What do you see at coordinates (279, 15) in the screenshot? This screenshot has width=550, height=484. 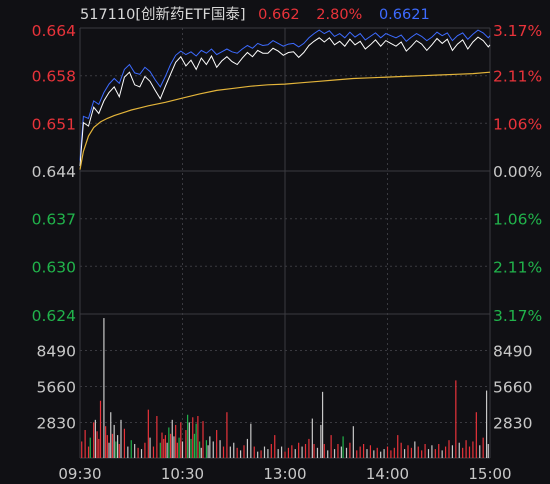 I see `header-price: 0.662` at bounding box center [279, 15].